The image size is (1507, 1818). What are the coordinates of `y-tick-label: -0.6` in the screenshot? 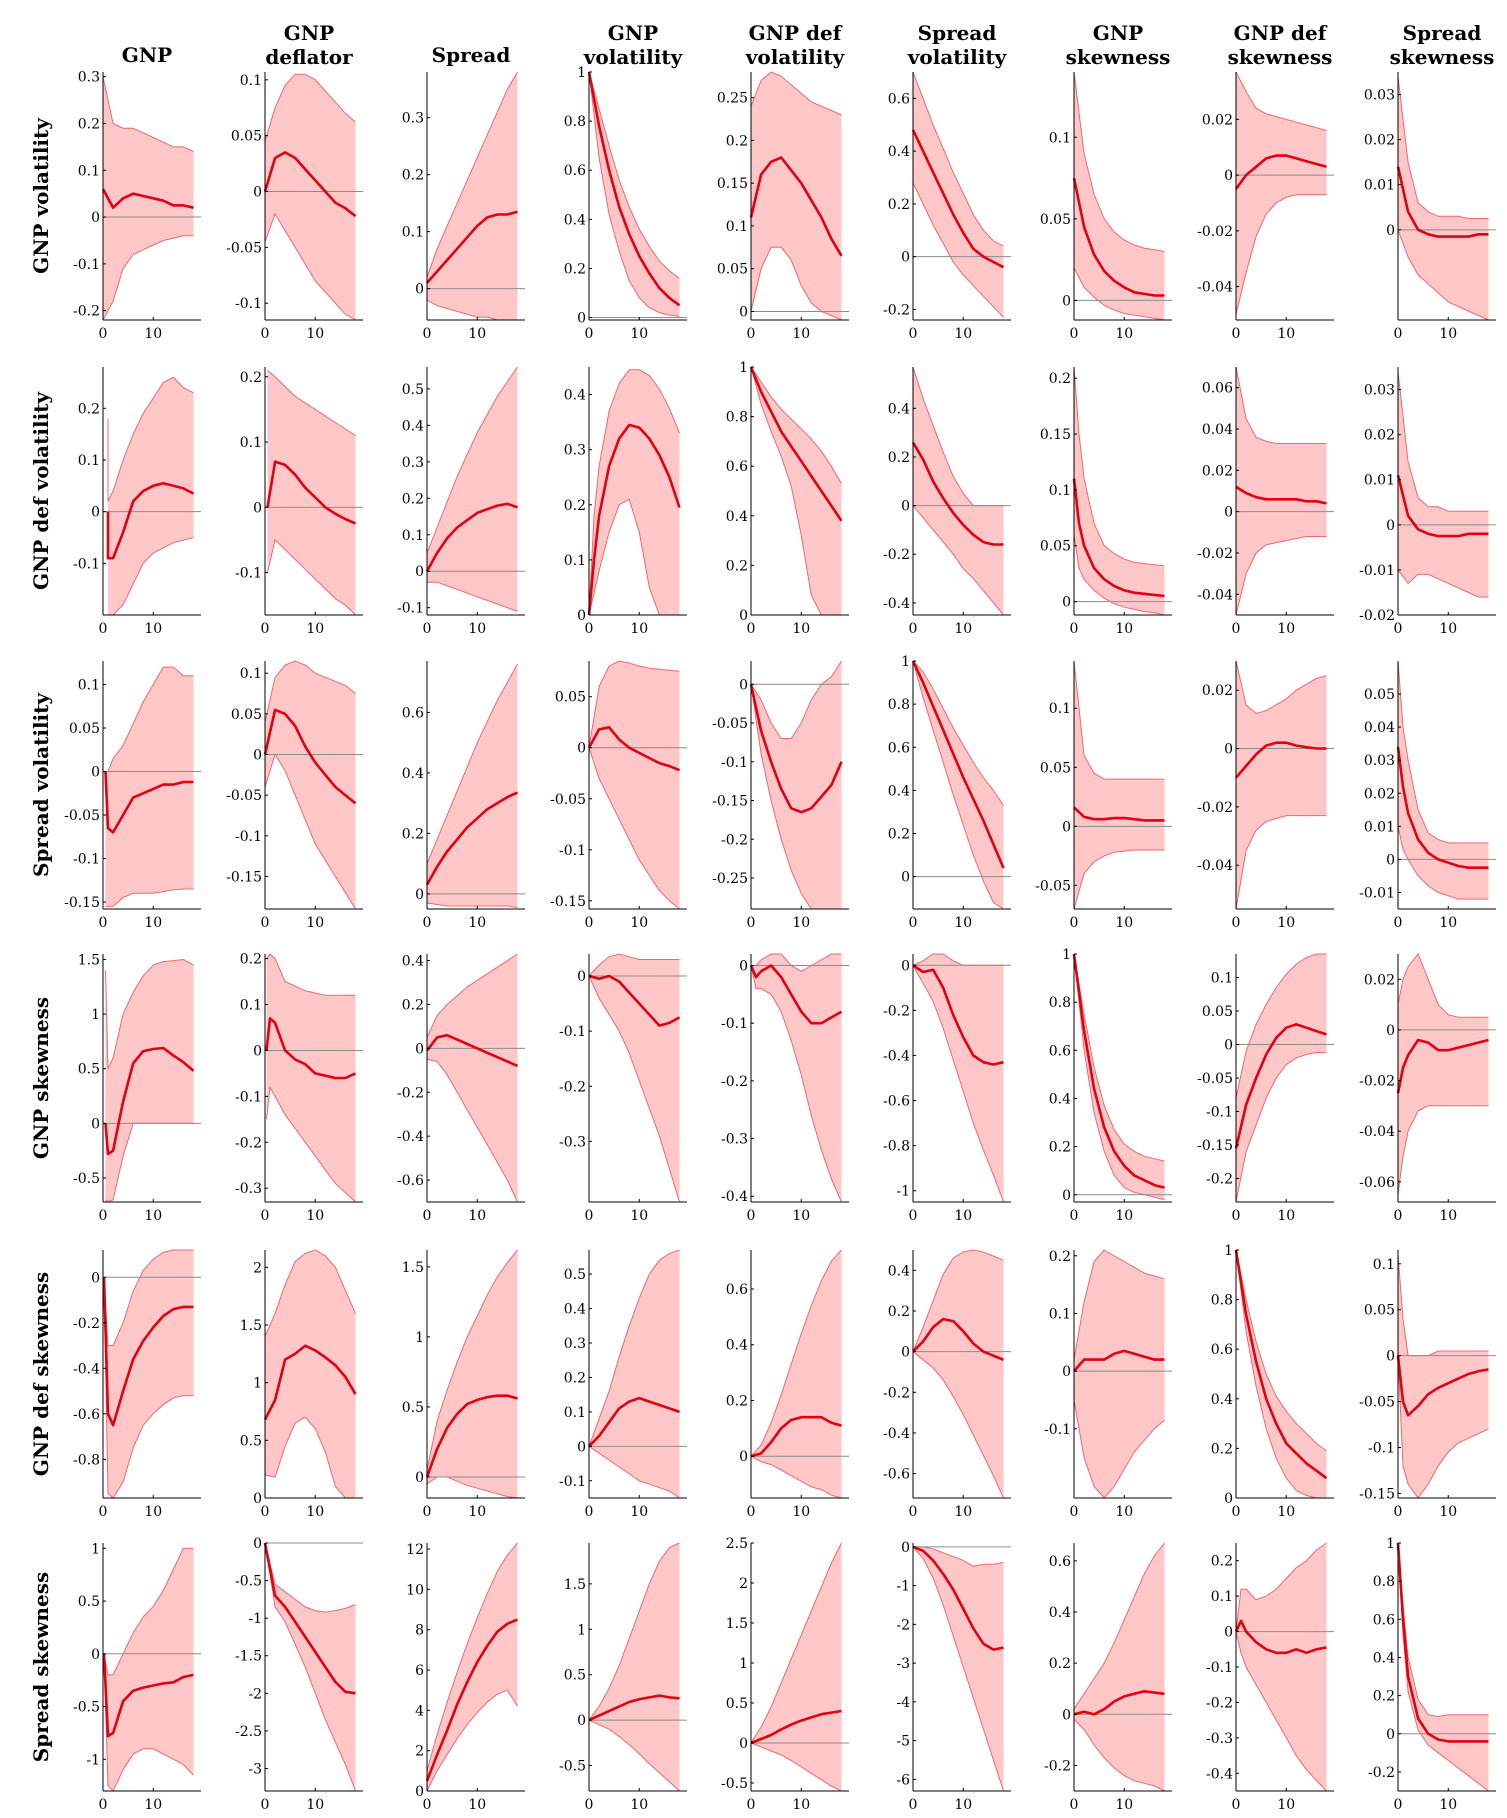 It's located at (86, 1415).